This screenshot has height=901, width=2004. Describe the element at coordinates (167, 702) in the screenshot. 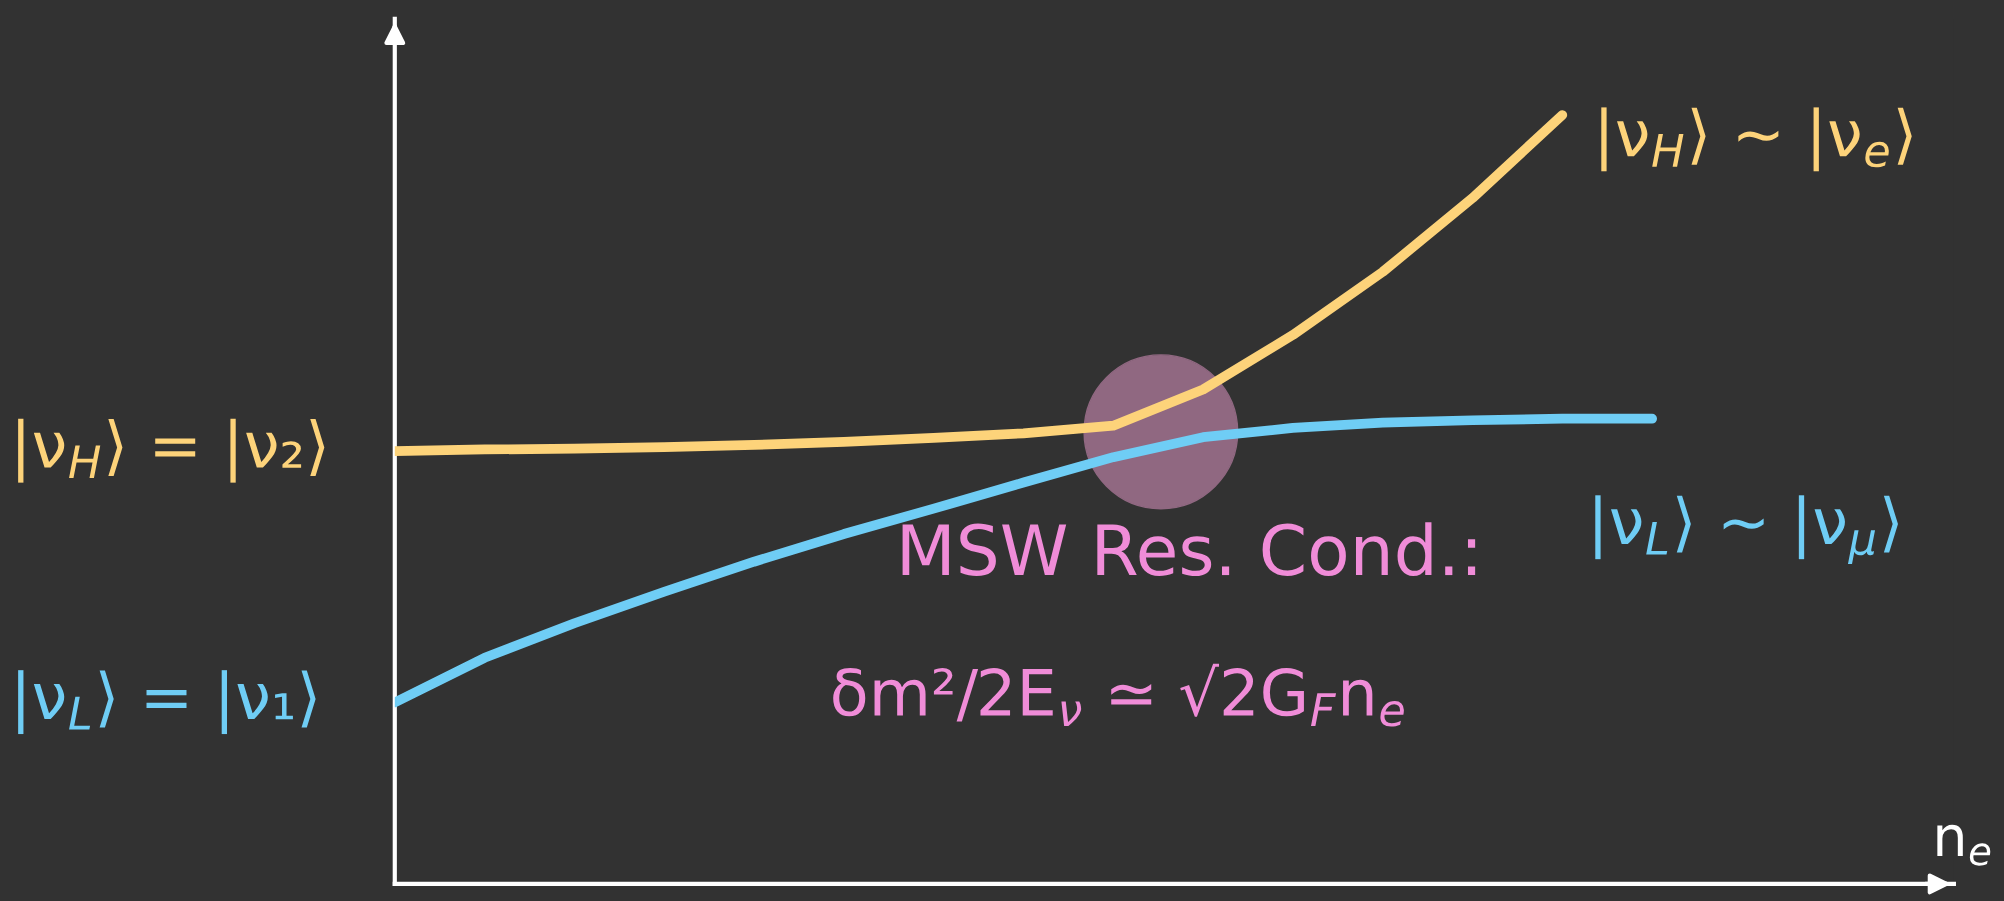

I see `series-label: |ν$_{L}$⟩ = |ν₁⟩` at that location.